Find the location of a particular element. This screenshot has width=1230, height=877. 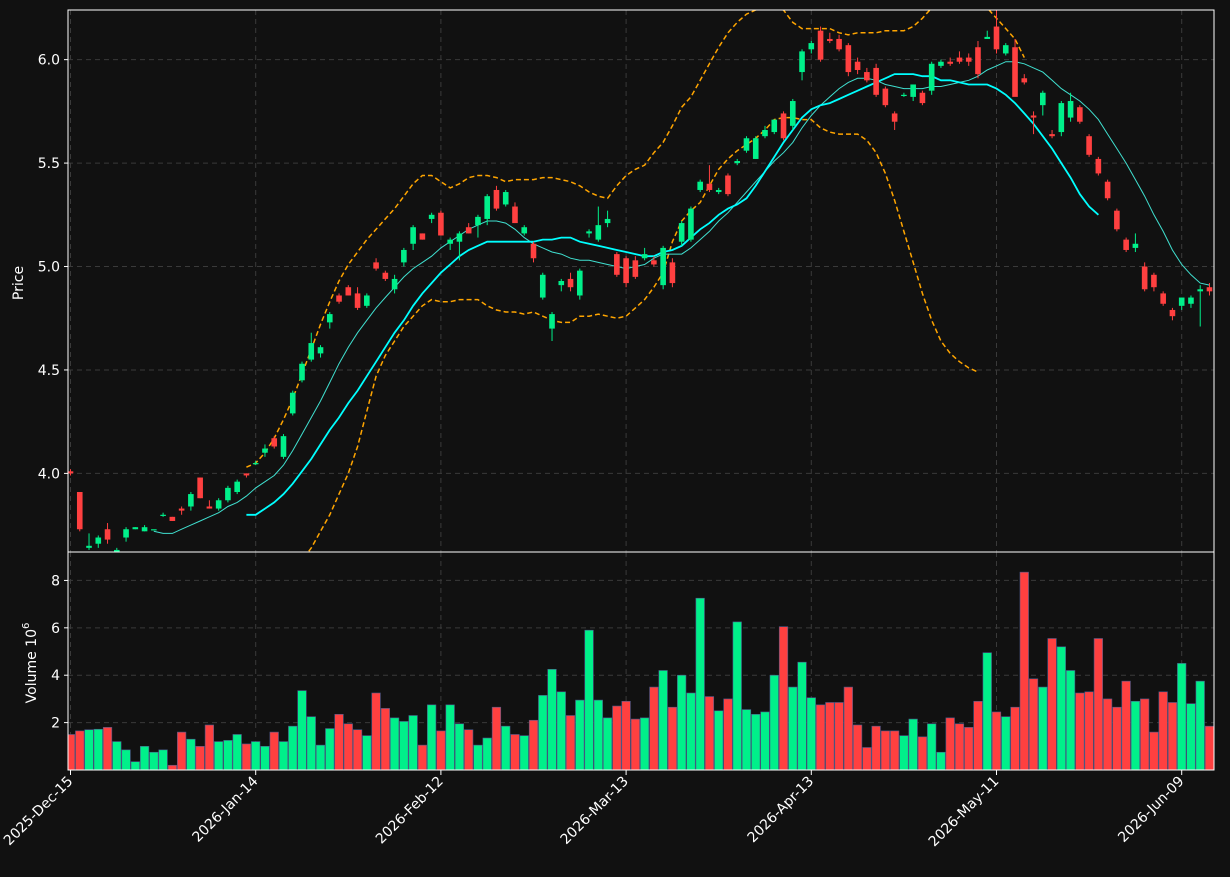

x-tick-label: 2026-Jan-14 is located at coordinates (225, 809).